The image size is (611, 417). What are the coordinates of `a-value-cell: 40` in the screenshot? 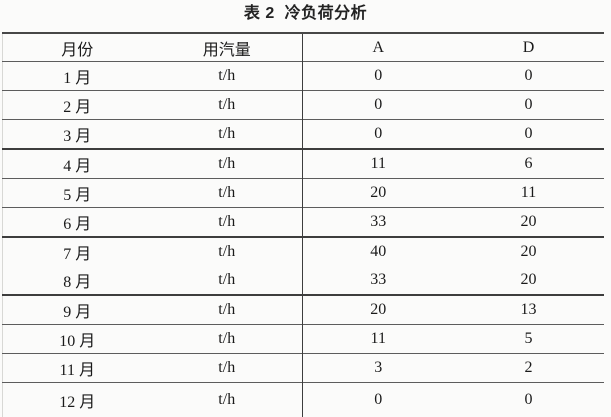 It's located at (378, 251).